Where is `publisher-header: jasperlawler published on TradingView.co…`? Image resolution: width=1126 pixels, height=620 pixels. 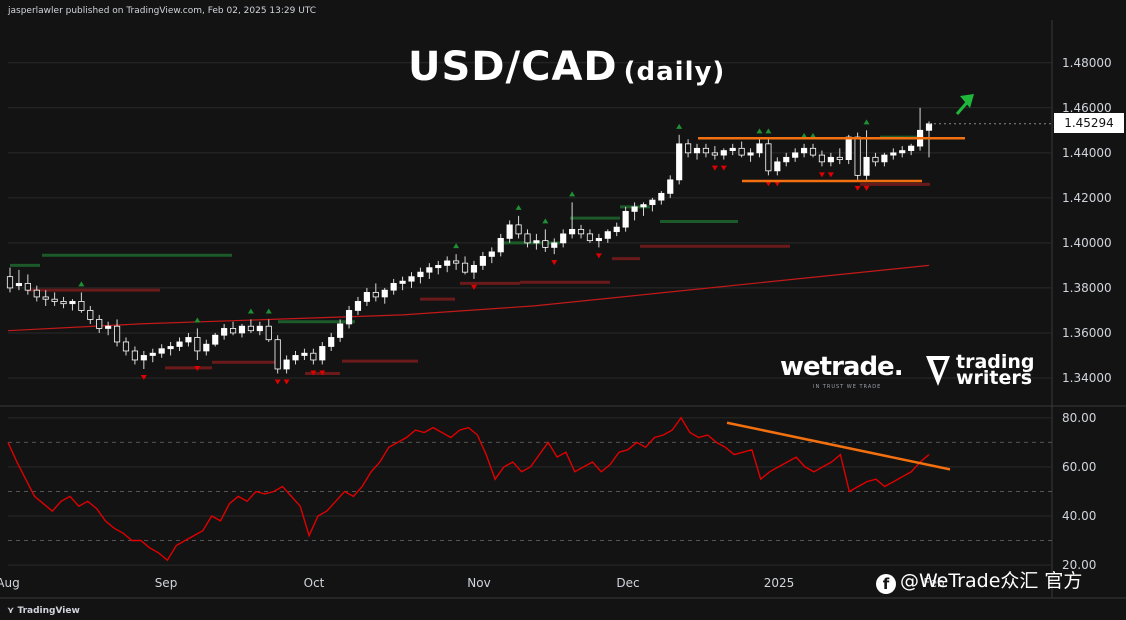
publisher-header: jasperlawler published on TradingView.co… is located at coordinates (162, 11).